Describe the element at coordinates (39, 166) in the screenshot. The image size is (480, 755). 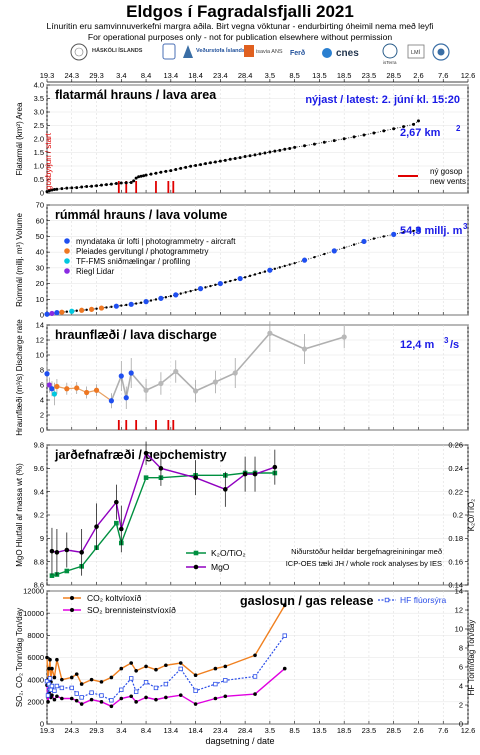
I see `y-tick-label: 1.0` at that location.